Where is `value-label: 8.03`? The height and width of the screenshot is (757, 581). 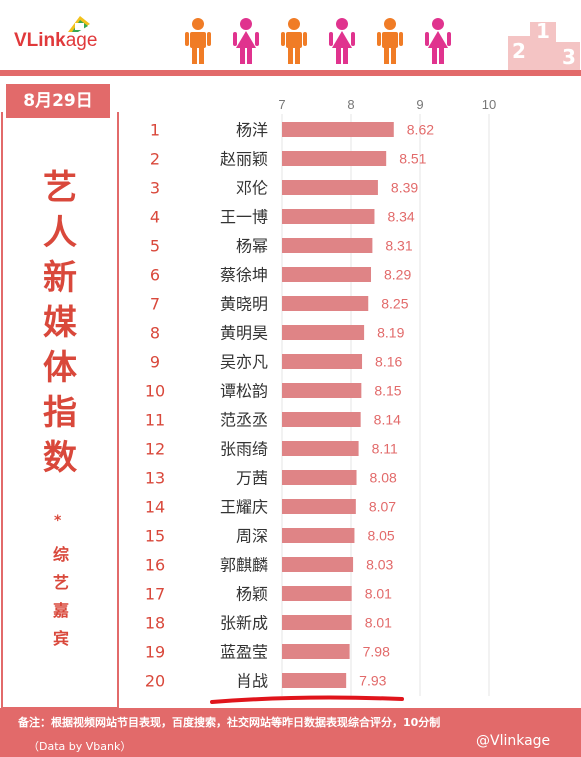
value-label: 8.03 is located at coordinates (379, 565).